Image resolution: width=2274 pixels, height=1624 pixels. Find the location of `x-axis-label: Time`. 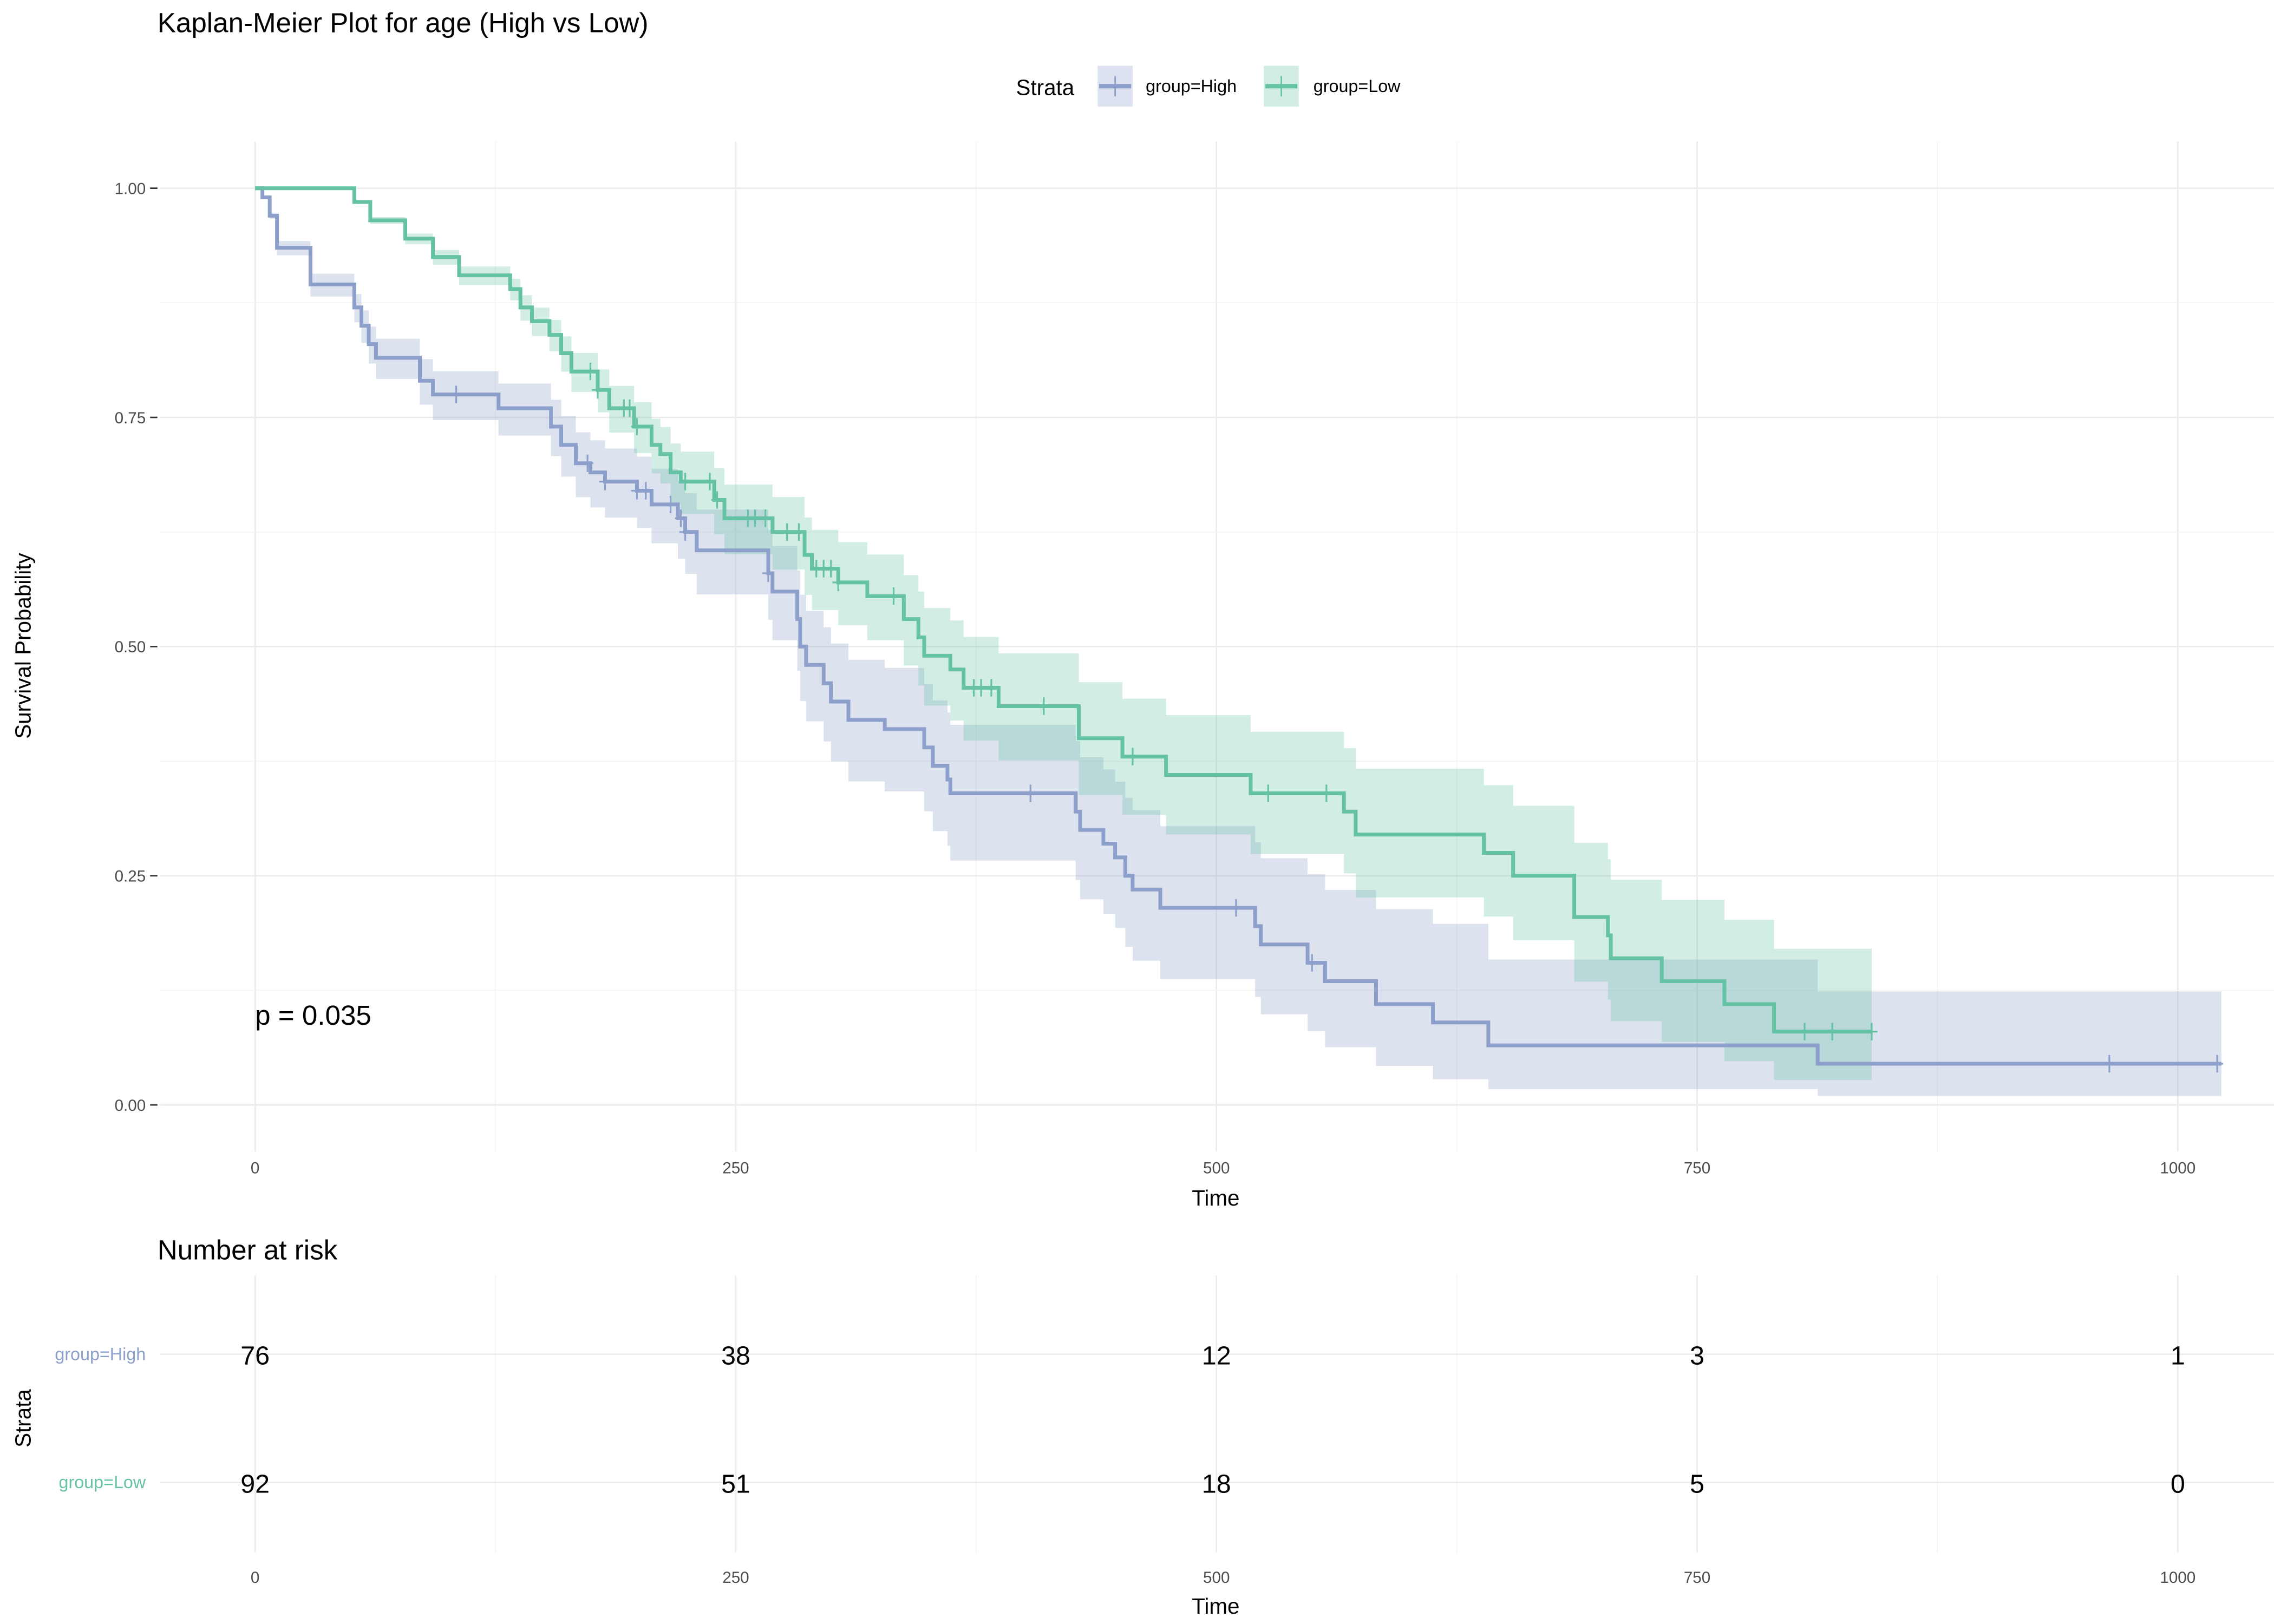

x-axis-label: Time is located at coordinates (1216, 1198).